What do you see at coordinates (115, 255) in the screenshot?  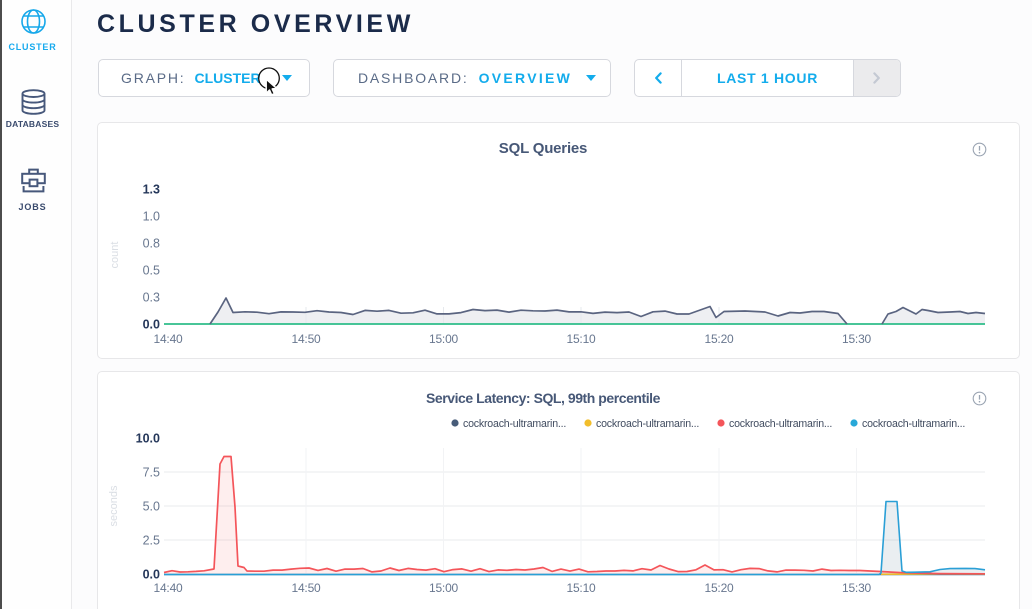 I see `svg-text: count` at bounding box center [115, 255].